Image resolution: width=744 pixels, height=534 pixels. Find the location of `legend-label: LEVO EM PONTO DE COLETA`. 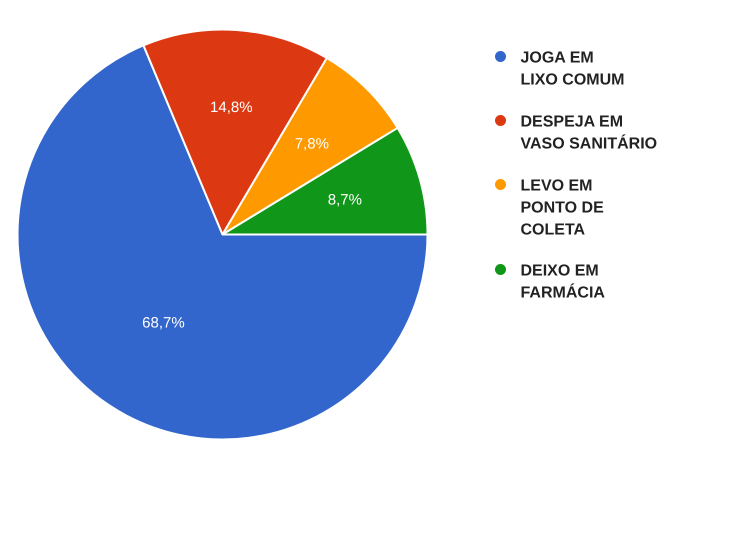

legend-label: LEVO EM PONTO DE COLETA is located at coordinates (562, 208).